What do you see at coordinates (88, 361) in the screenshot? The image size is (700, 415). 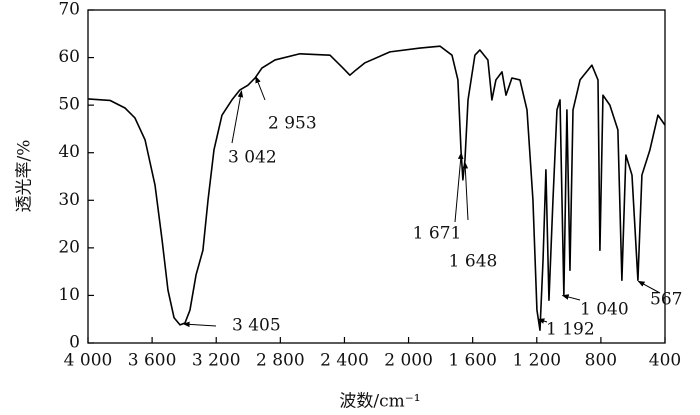 I see `x-tick-label: 4 000` at bounding box center [88, 361].